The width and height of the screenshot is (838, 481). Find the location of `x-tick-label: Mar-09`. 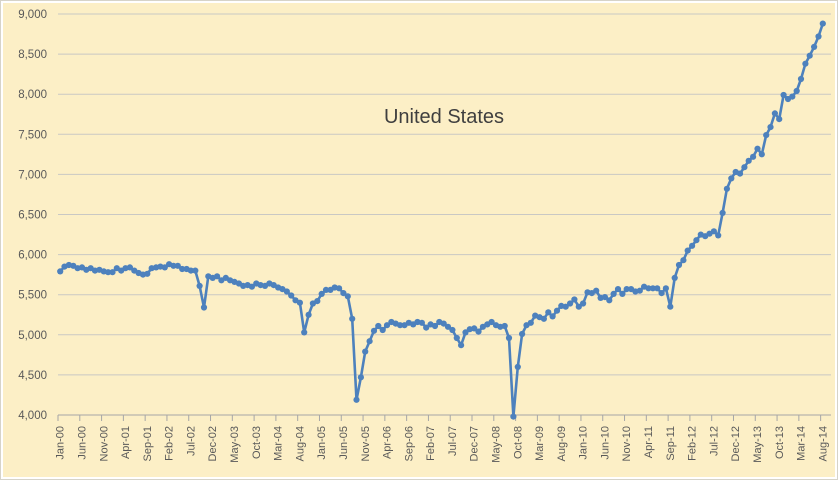

x-tick-label: Mar-09 is located at coordinates (540, 443).